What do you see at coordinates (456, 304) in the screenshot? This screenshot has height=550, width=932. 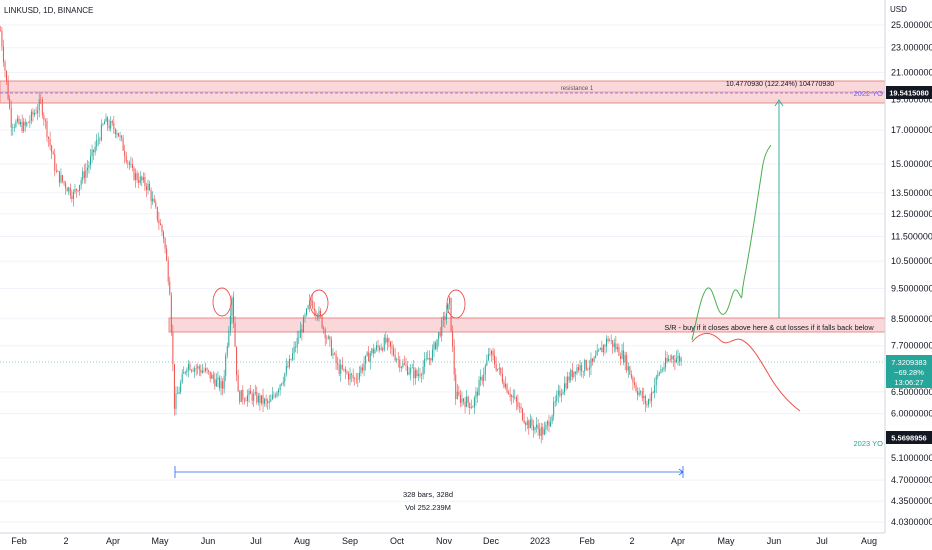 I see `peak-circle-nov` at bounding box center [456, 304].